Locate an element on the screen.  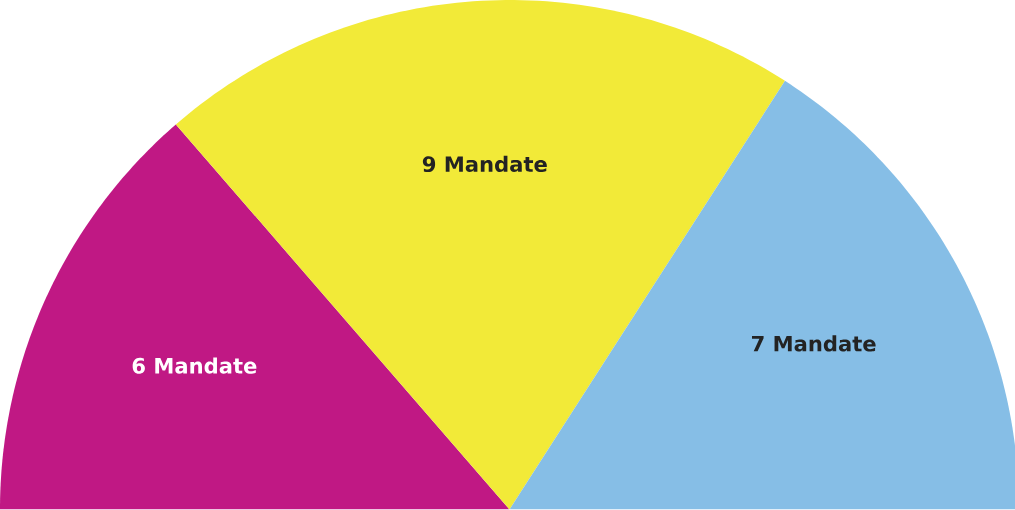
data-label: 7 Mandate is located at coordinates (814, 343).